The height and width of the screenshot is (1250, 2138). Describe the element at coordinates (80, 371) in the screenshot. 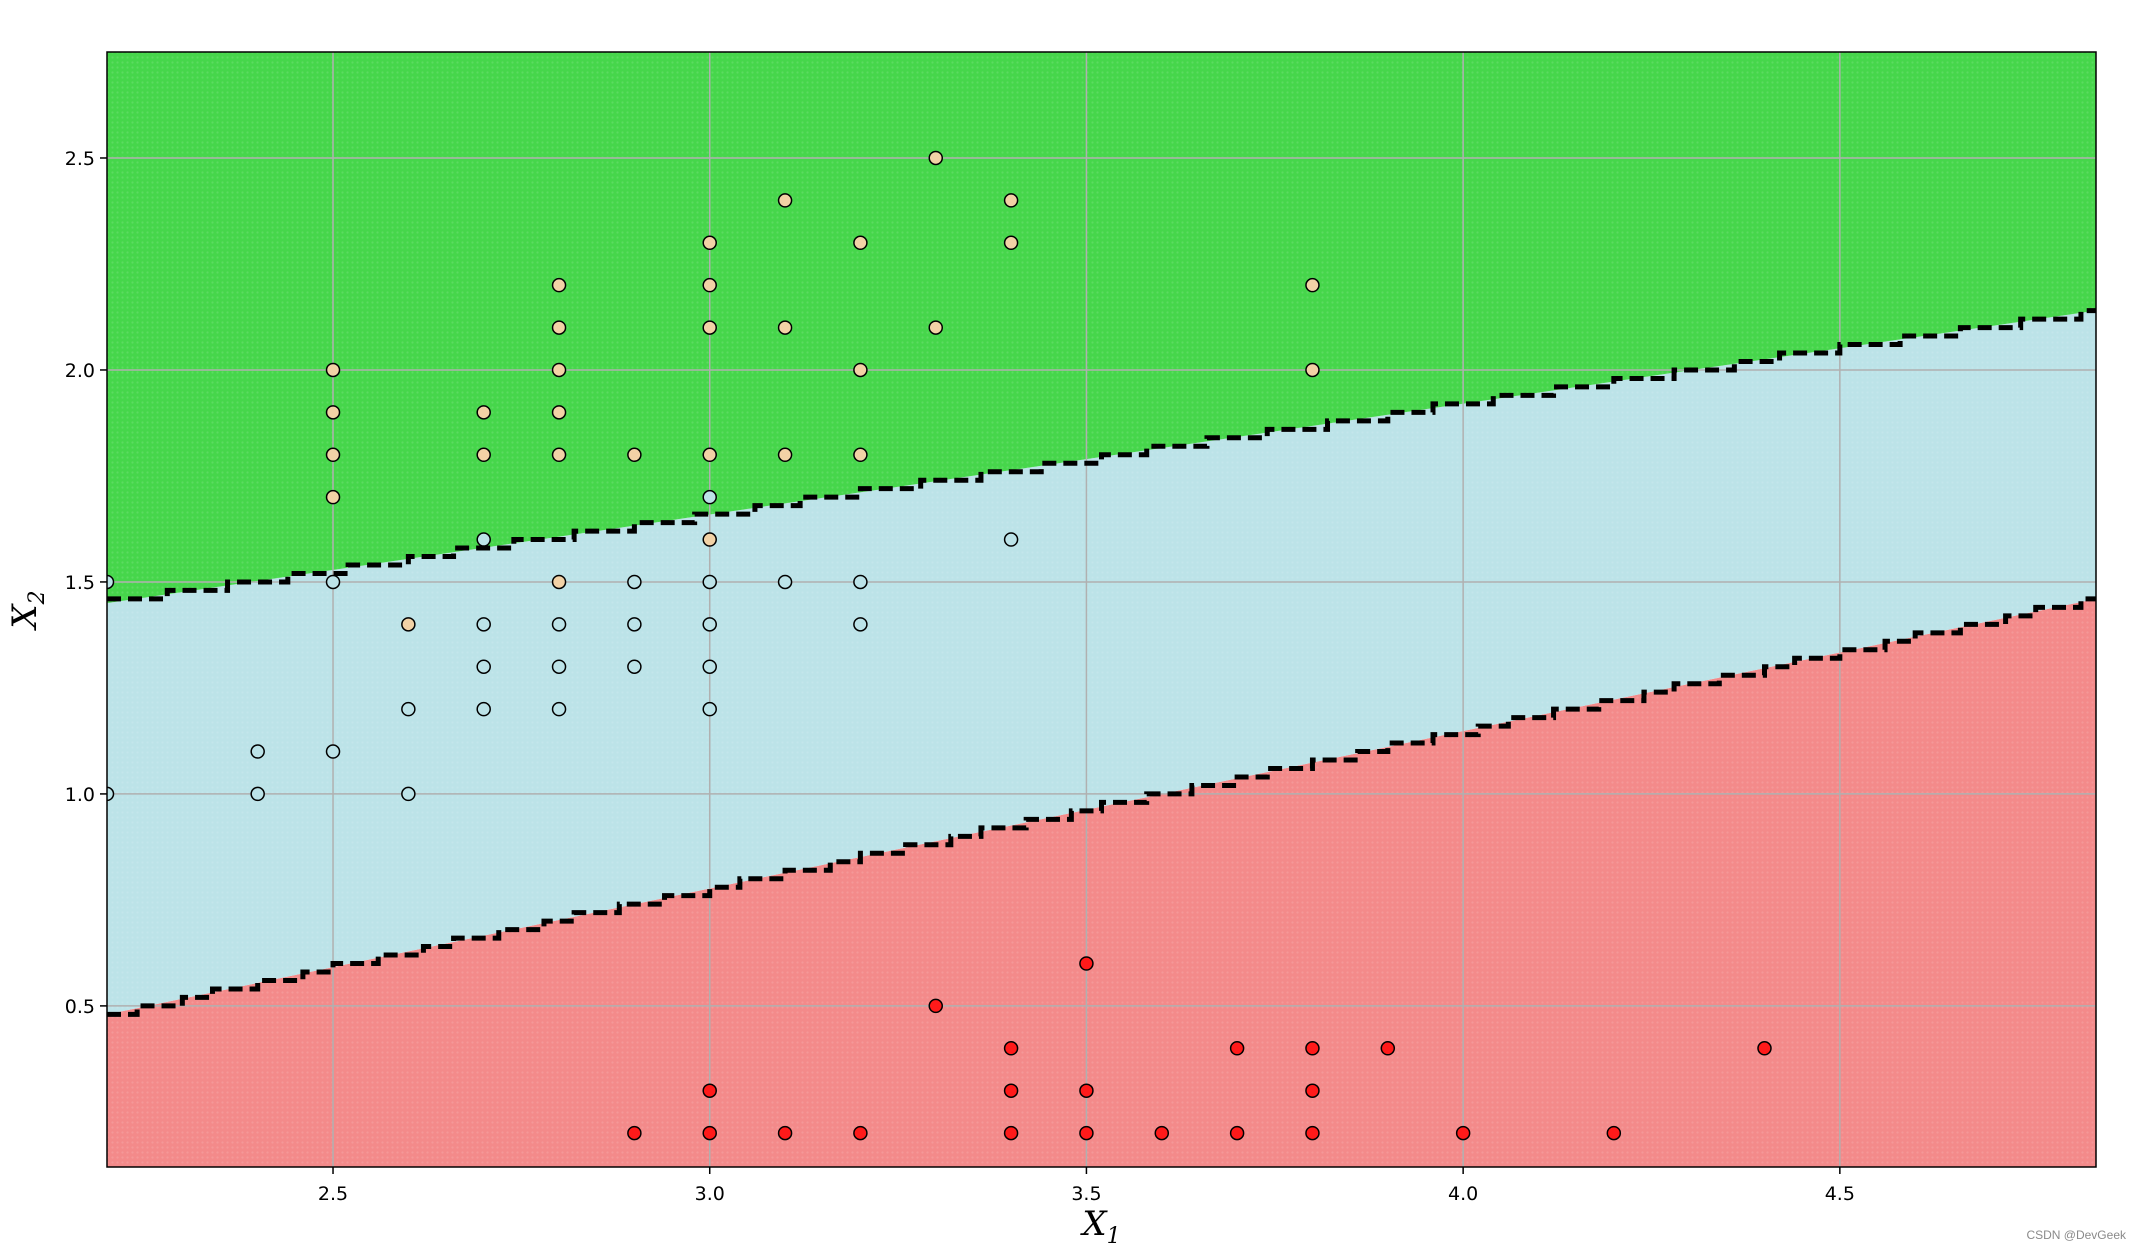

I see `y-tick-label: 2.0` at that location.